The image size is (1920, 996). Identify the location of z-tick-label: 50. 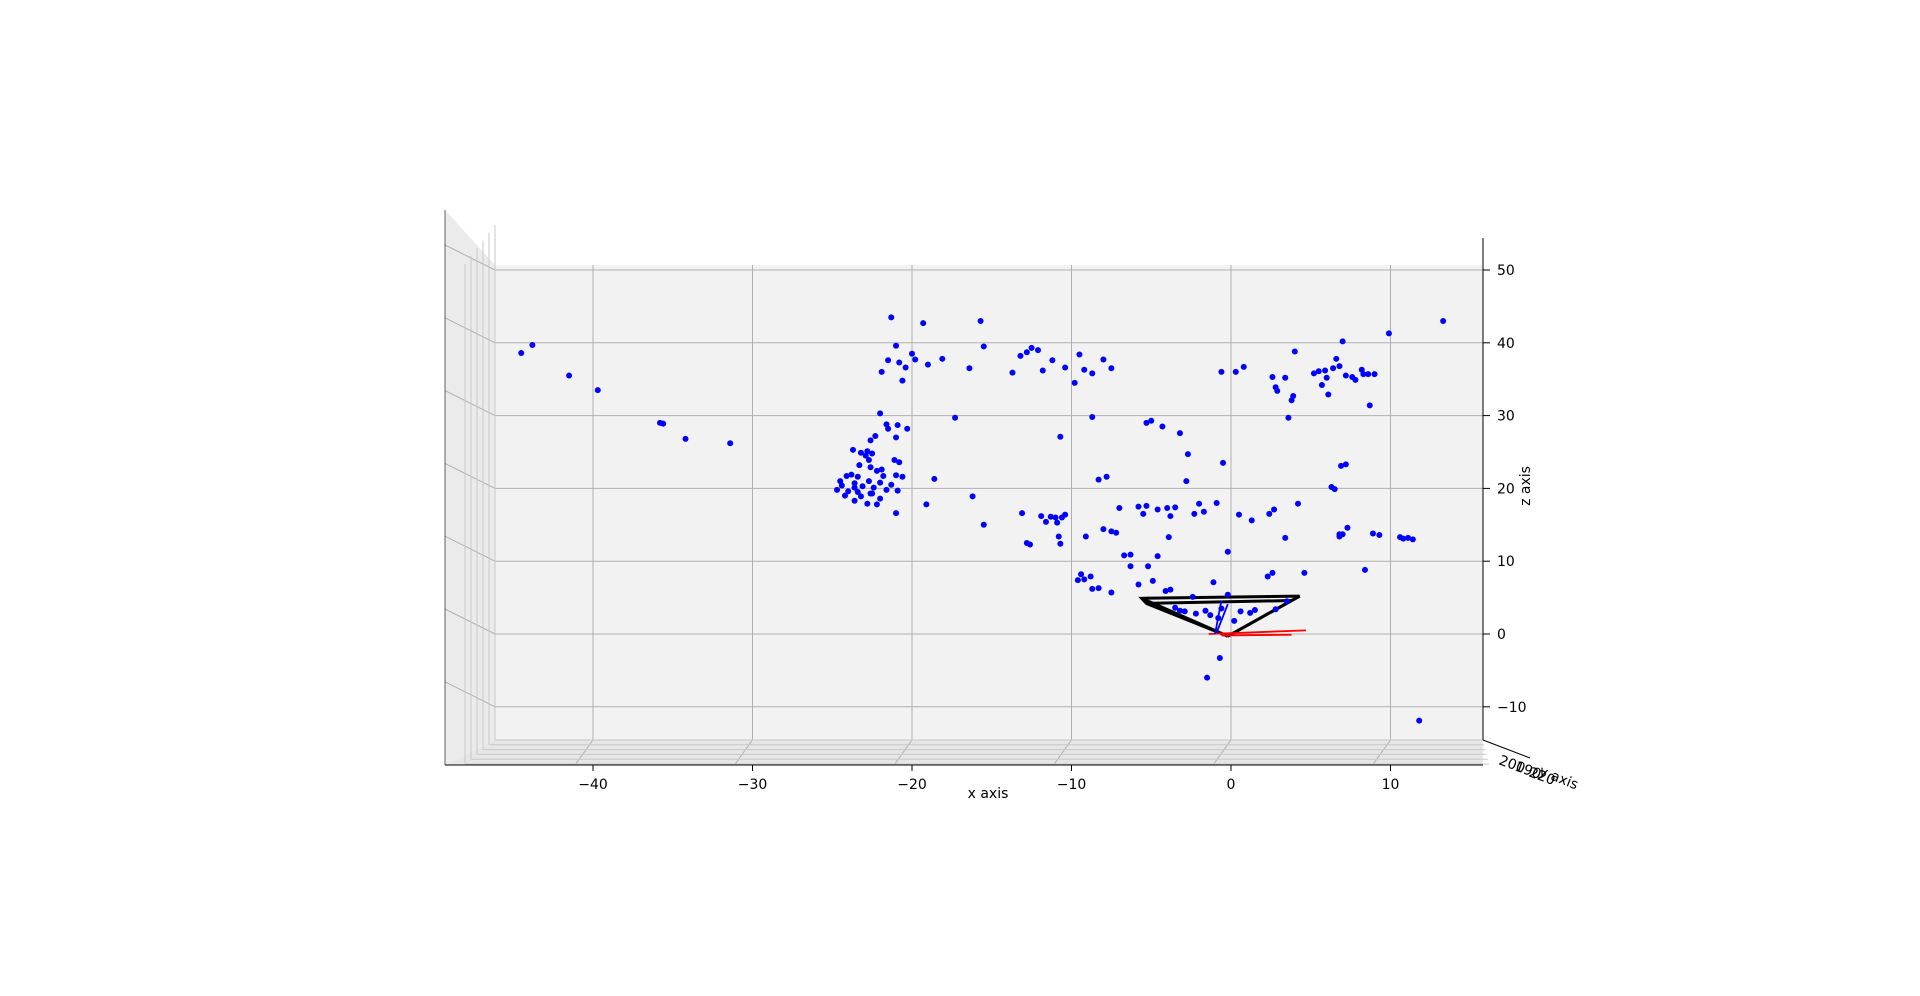
(1506, 271).